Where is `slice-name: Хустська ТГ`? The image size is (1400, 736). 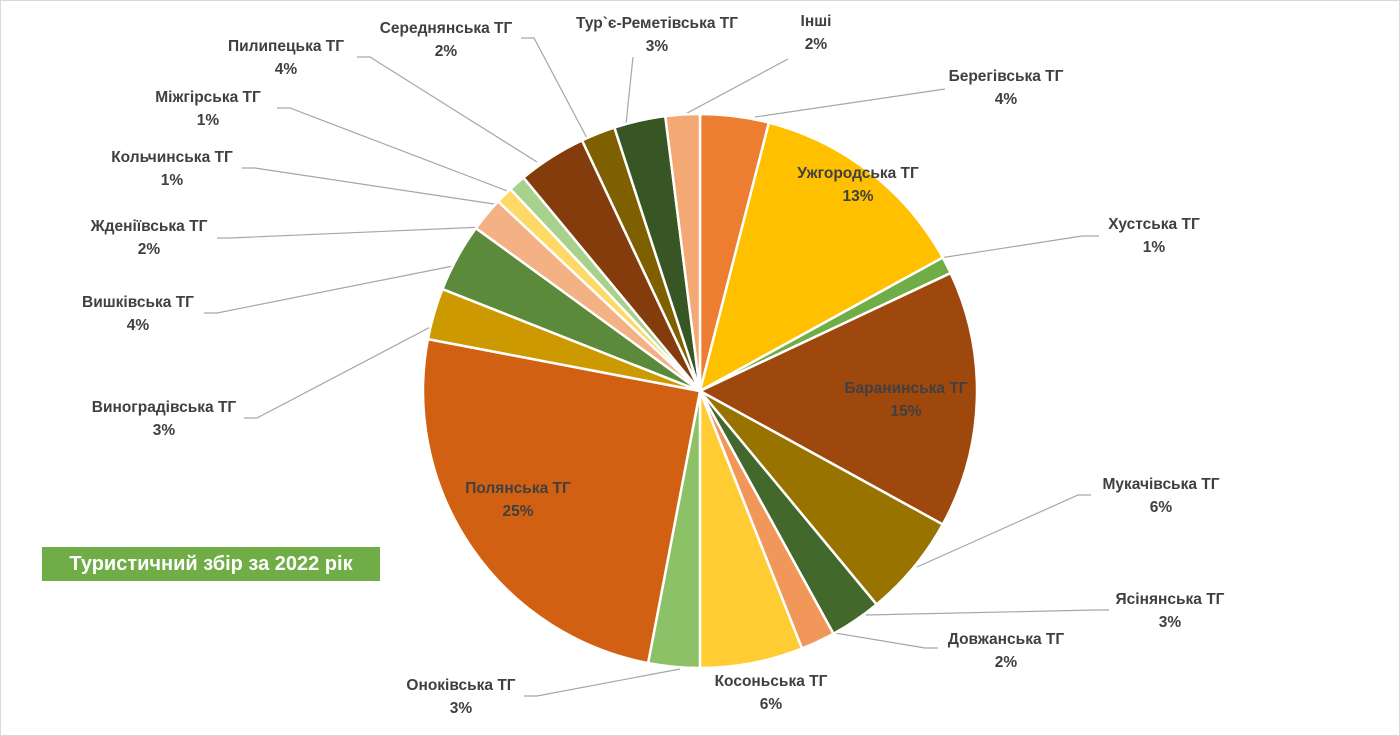 slice-name: Хустська ТГ is located at coordinates (1154, 224).